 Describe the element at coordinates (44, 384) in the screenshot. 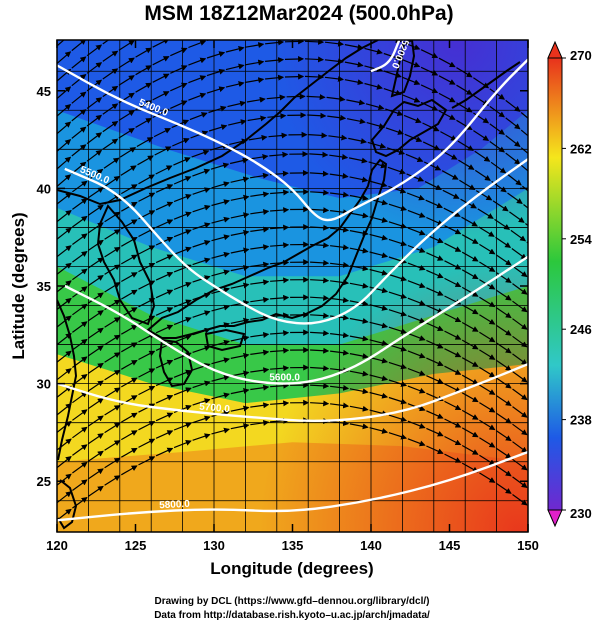

I see `y-tick-label: 30` at that location.